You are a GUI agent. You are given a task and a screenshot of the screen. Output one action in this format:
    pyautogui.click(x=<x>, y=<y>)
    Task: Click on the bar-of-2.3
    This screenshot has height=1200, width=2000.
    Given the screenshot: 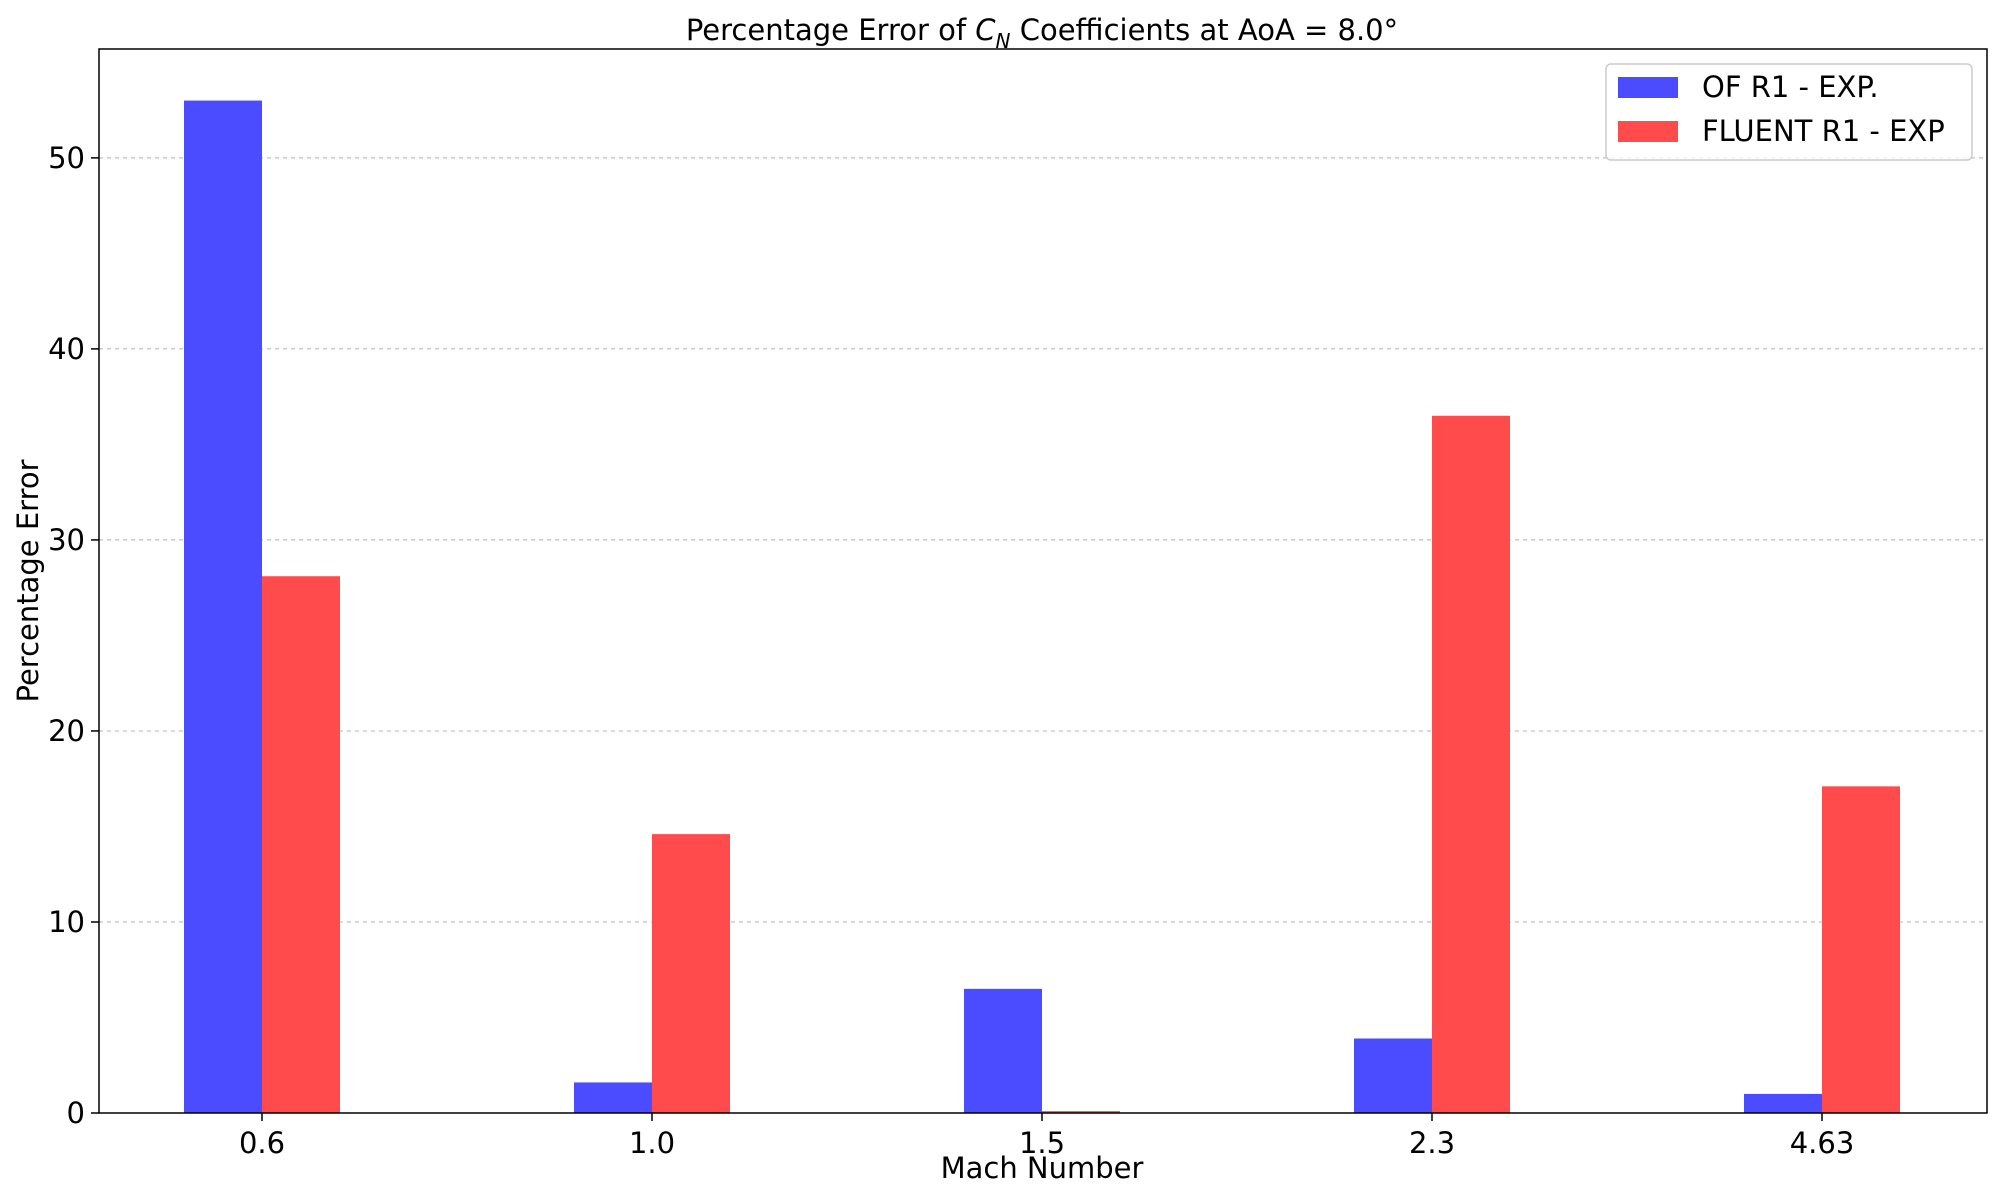 What is the action you would take?
    pyautogui.click(x=1393, y=1075)
    